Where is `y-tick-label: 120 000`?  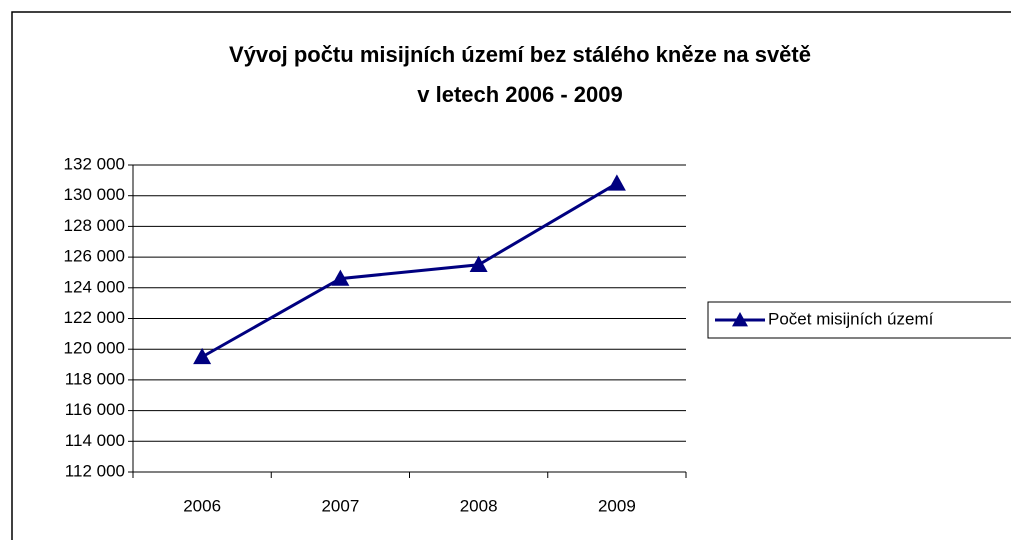
y-tick-label: 120 000 is located at coordinates (94, 348).